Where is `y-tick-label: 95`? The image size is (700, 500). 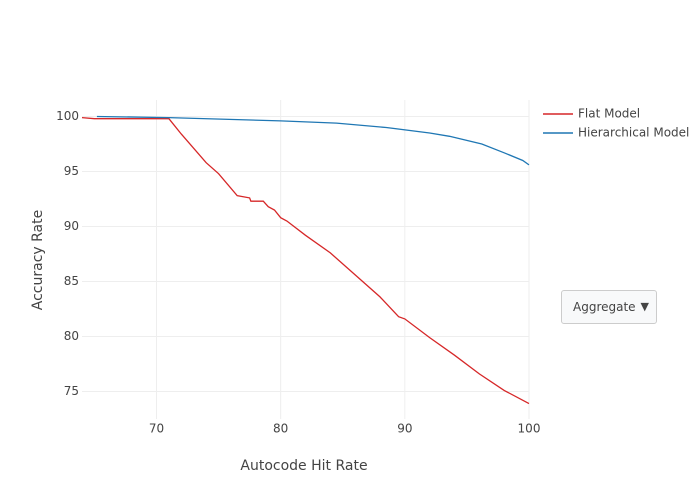
y-tick-label: 95 is located at coordinates (71, 171).